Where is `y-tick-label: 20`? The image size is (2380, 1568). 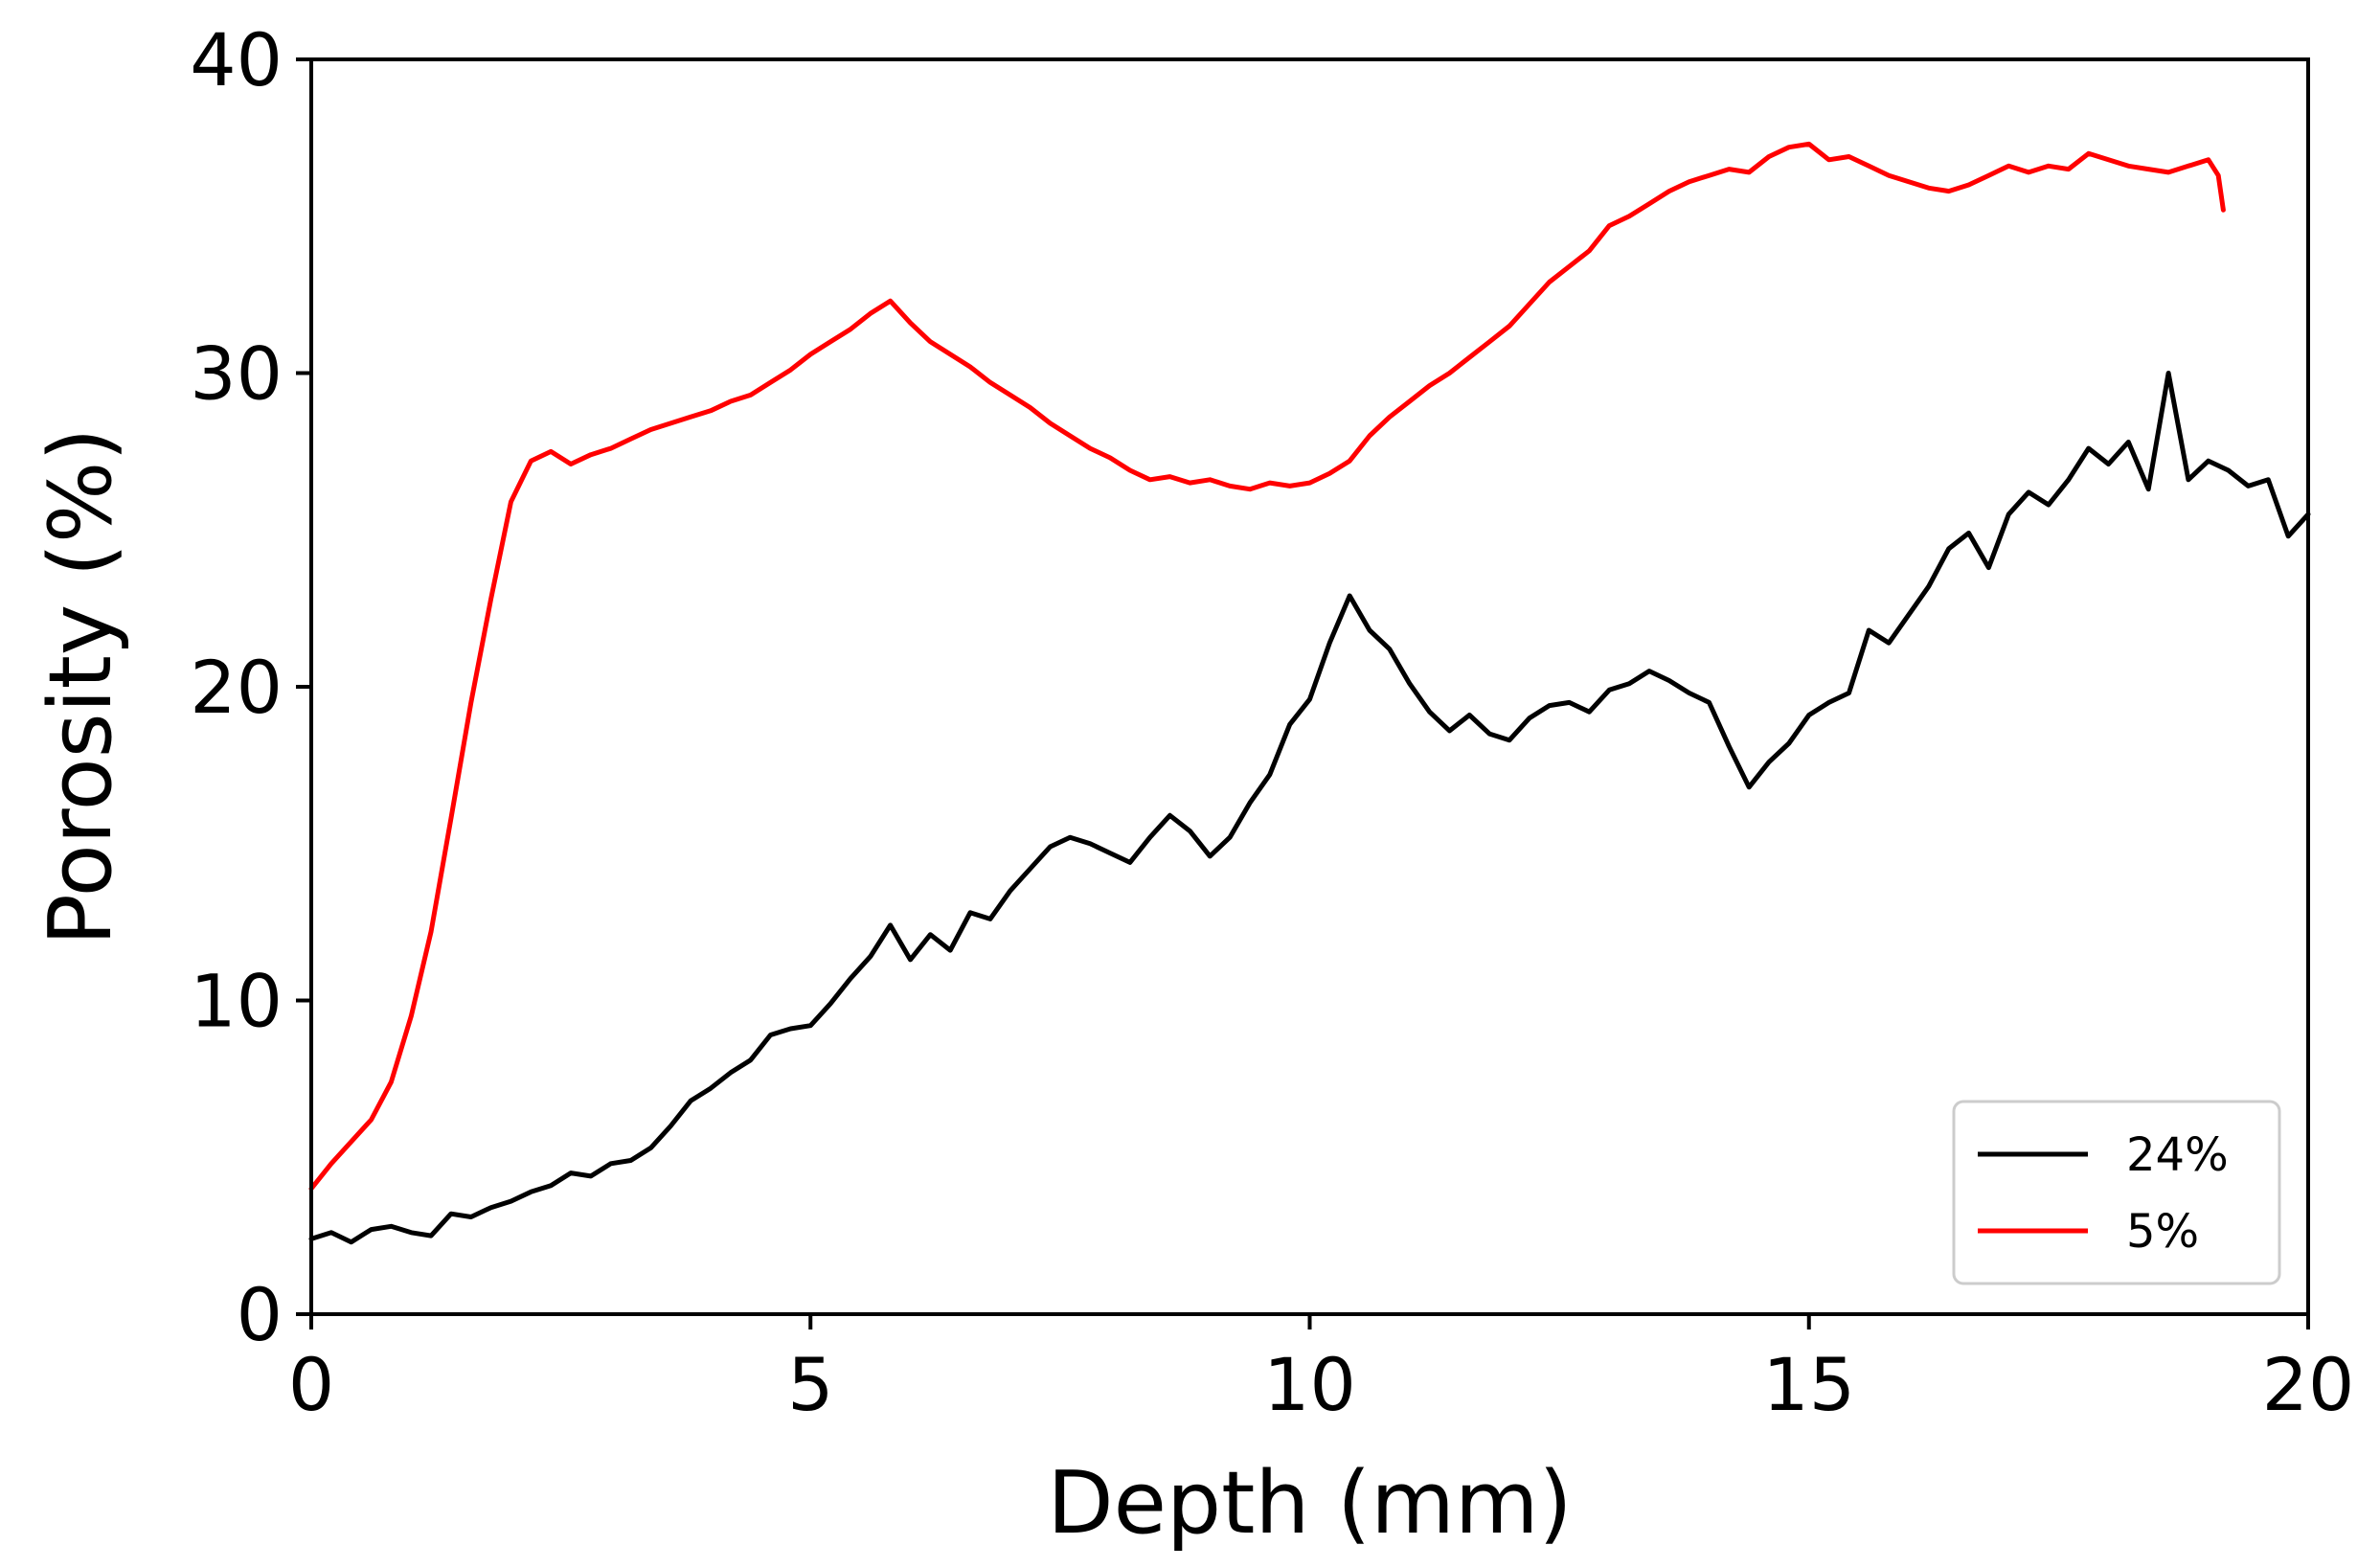 y-tick-label: 20 is located at coordinates (236, 687).